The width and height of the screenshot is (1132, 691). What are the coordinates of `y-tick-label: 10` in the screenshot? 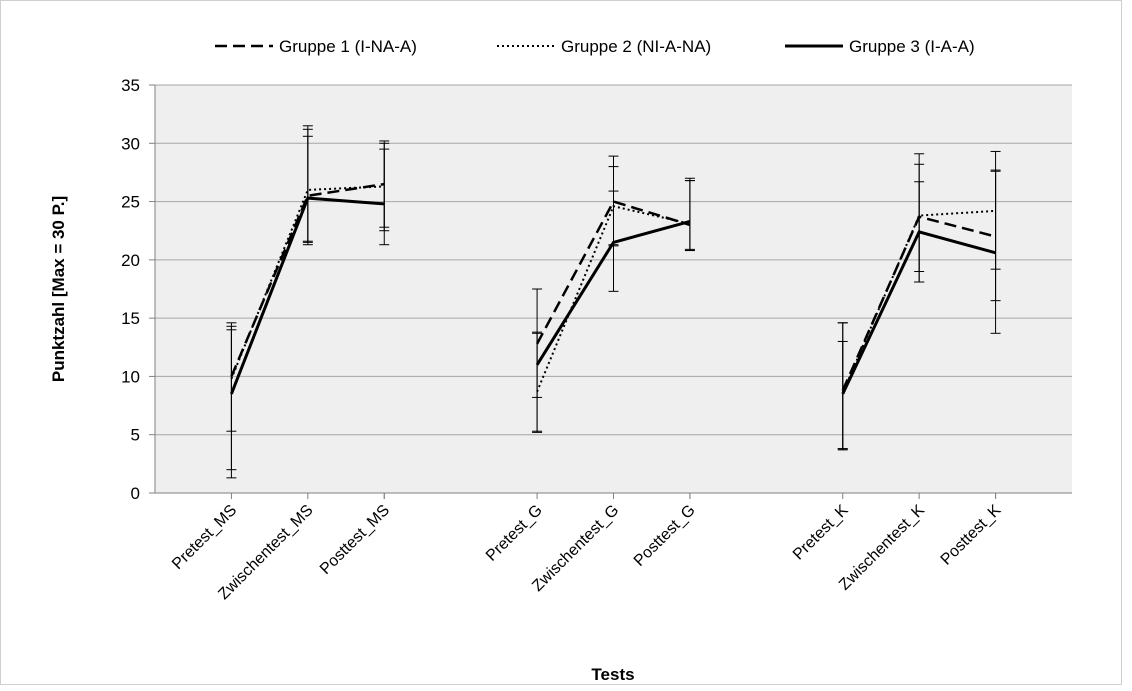 It's located at (130, 376).